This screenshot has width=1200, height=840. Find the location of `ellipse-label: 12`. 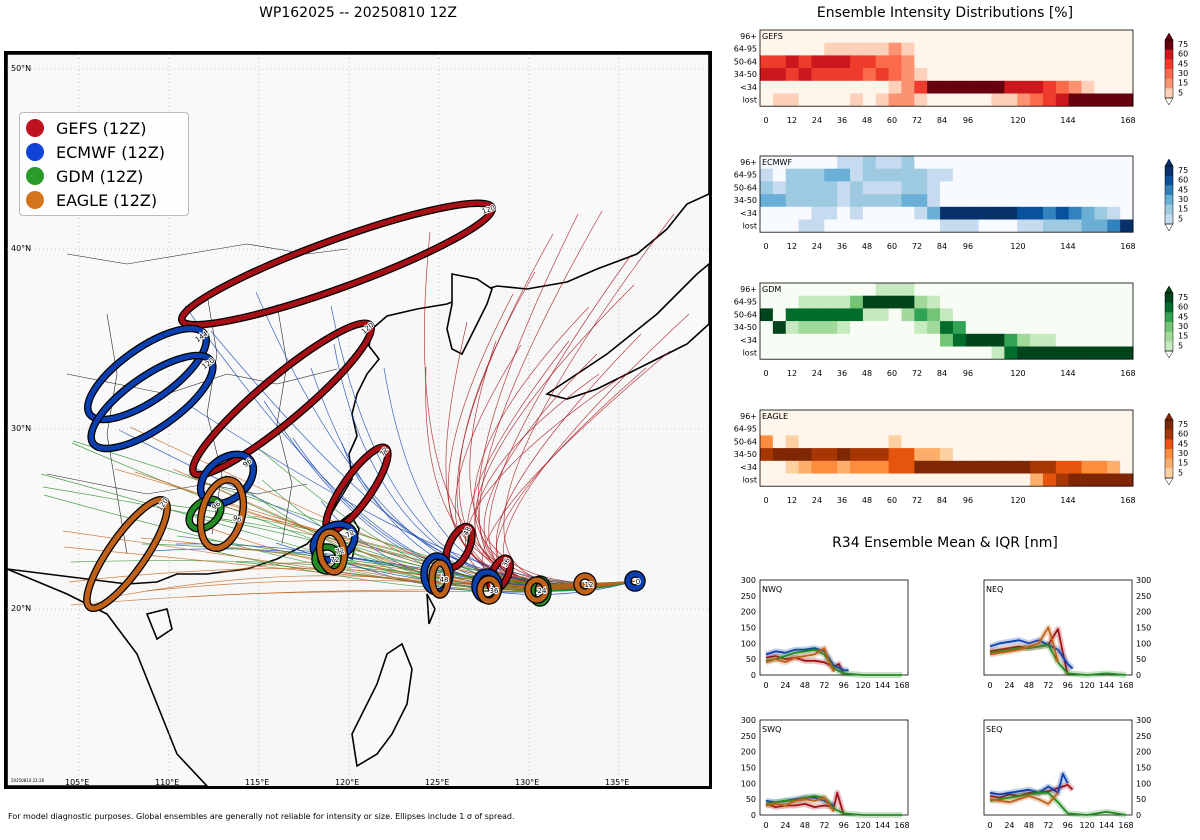

ellipse-label: 12 is located at coordinates (589, 585).